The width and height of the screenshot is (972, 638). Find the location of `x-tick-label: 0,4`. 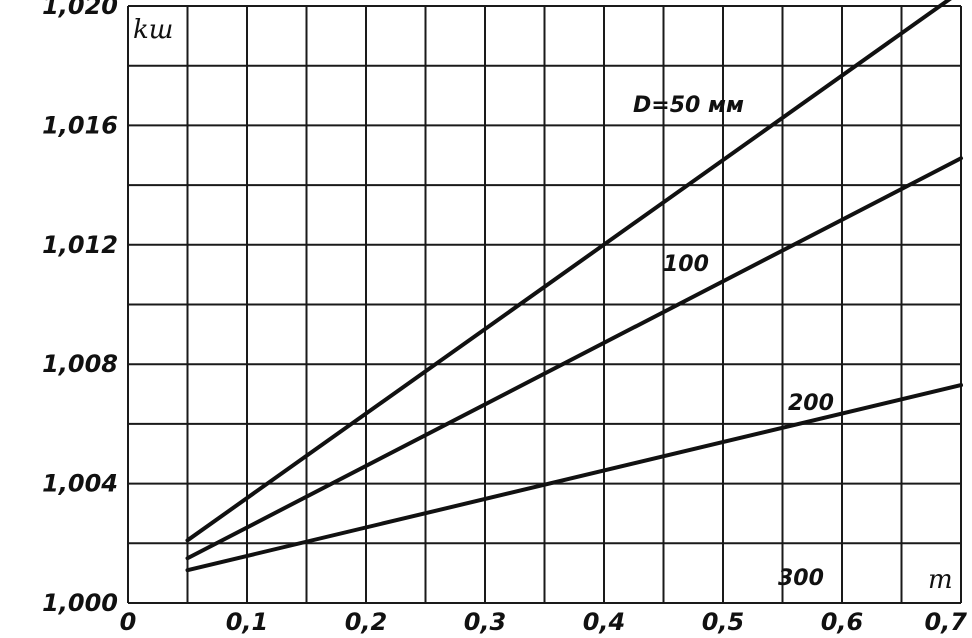

x-tick-label: 0,4 is located at coordinates (604, 622).